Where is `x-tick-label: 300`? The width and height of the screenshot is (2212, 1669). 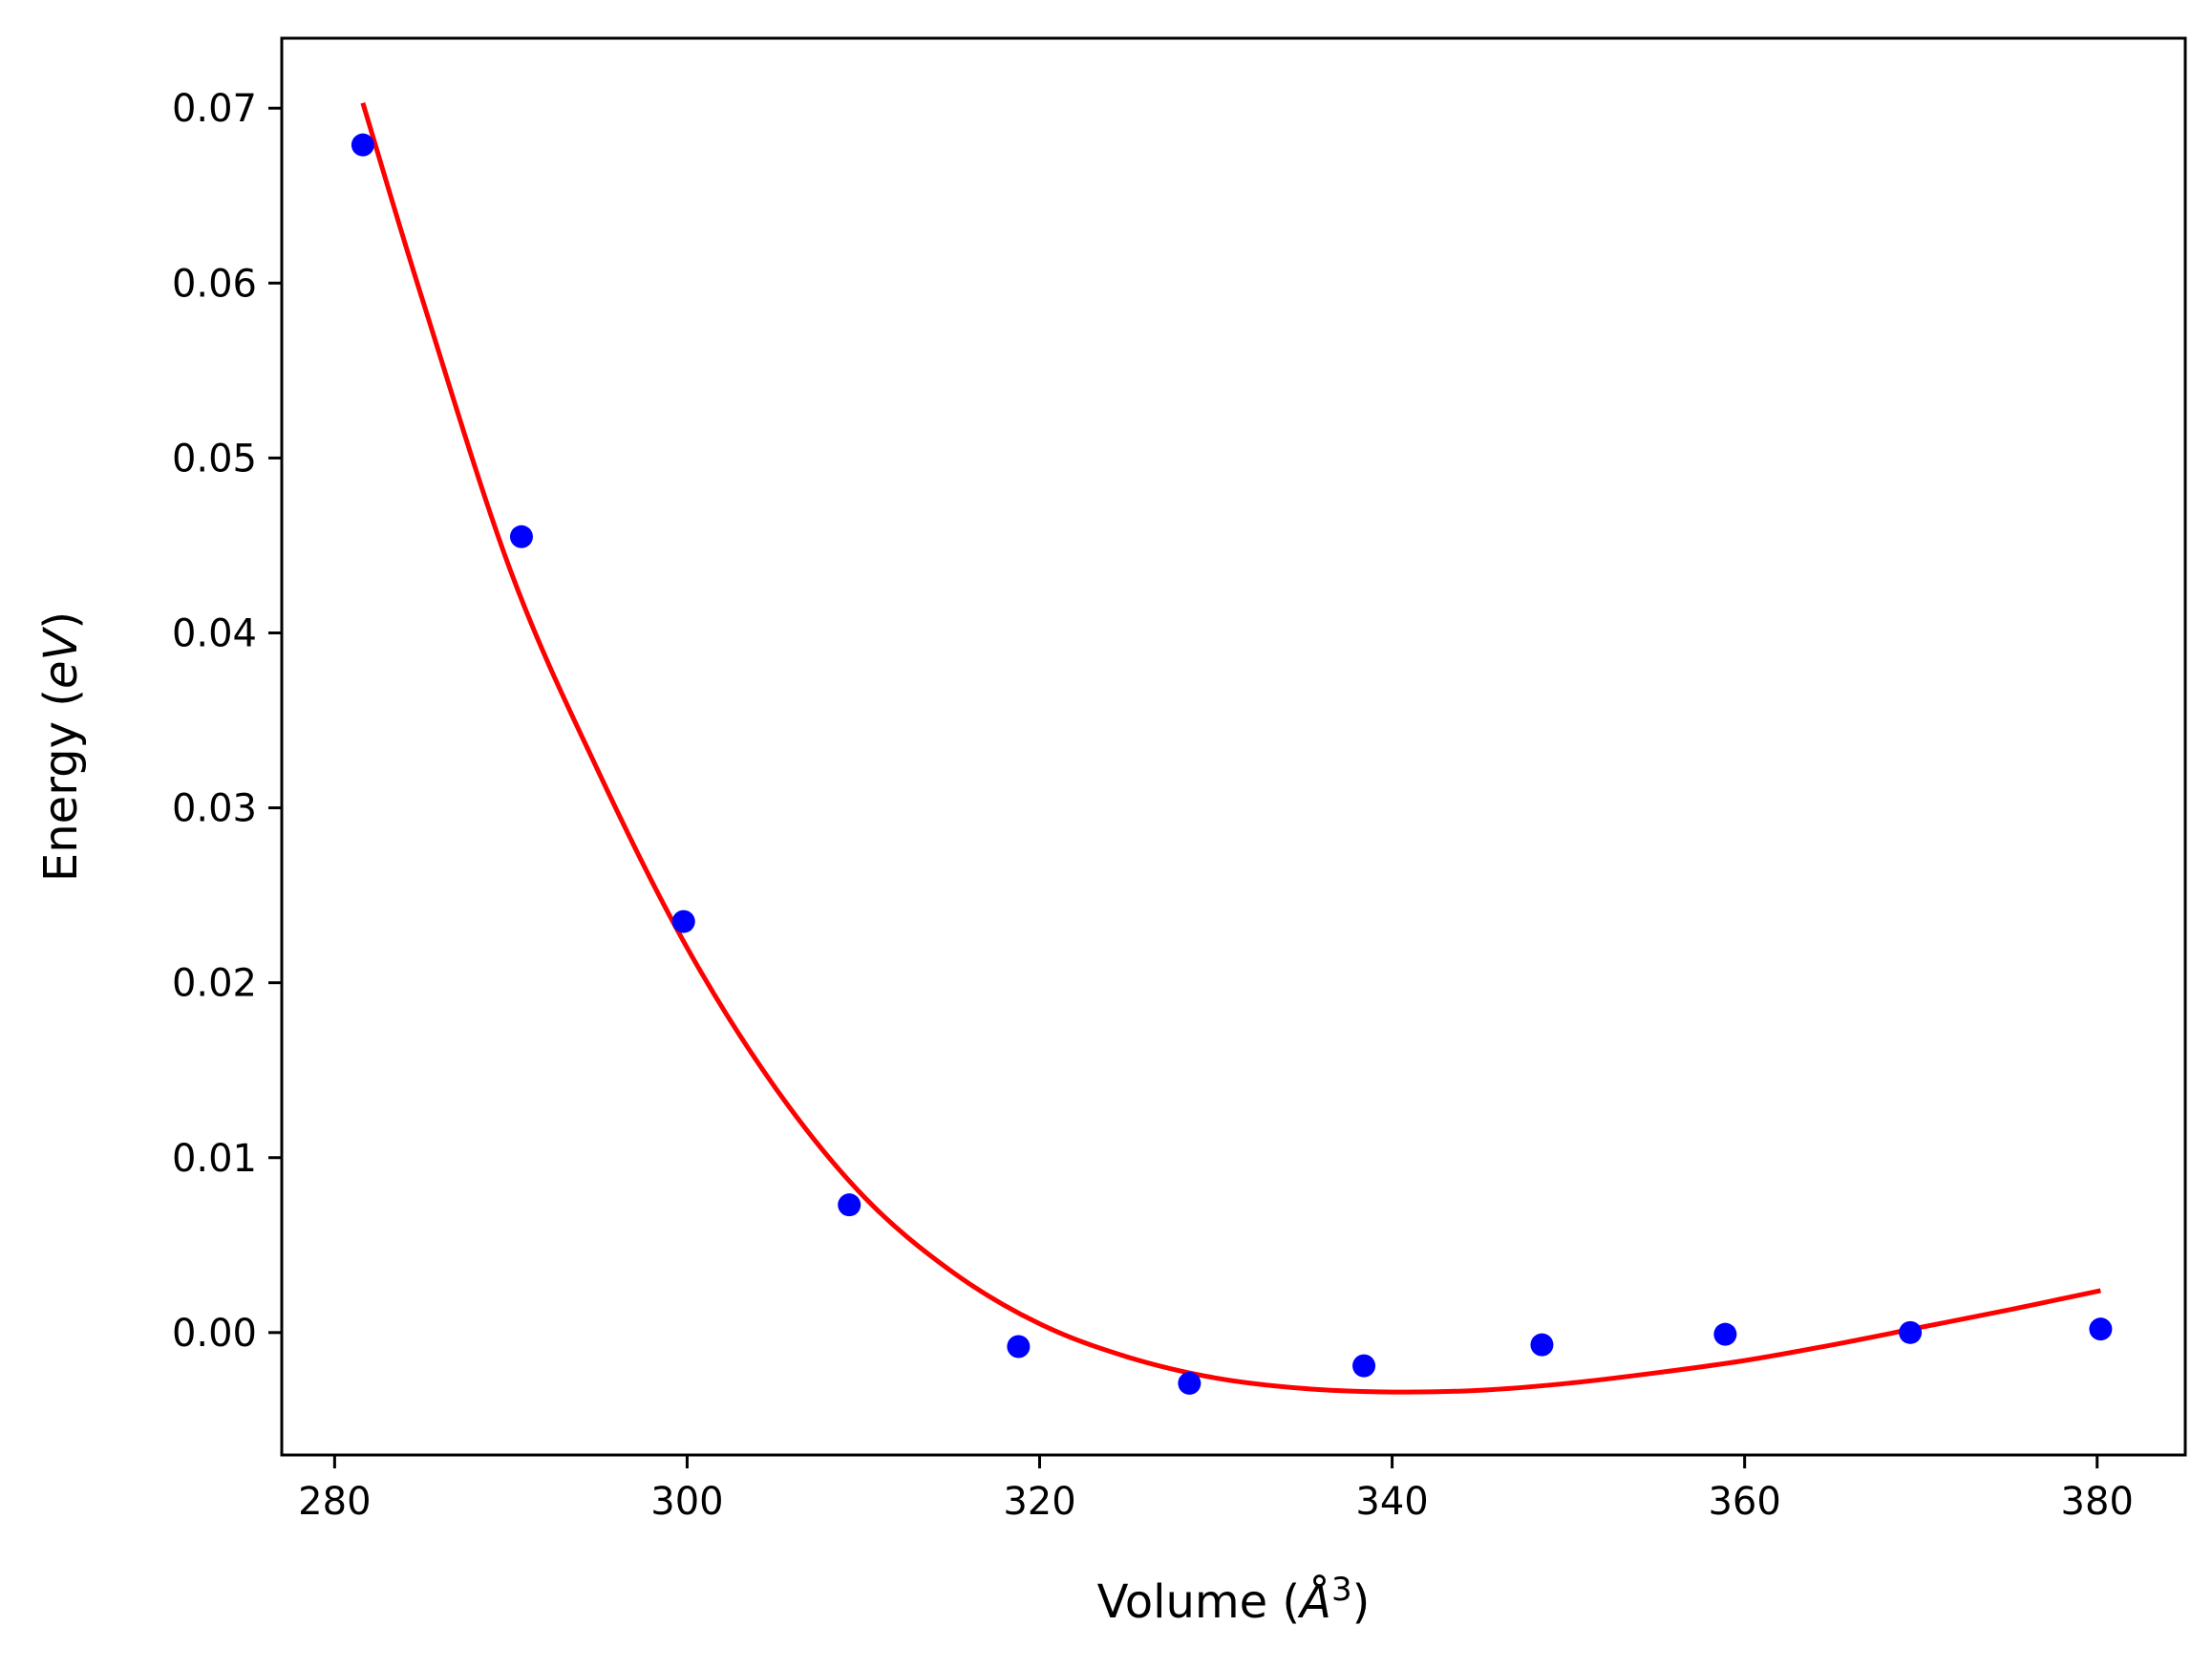
x-tick-label: 300 is located at coordinates (686, 1502).